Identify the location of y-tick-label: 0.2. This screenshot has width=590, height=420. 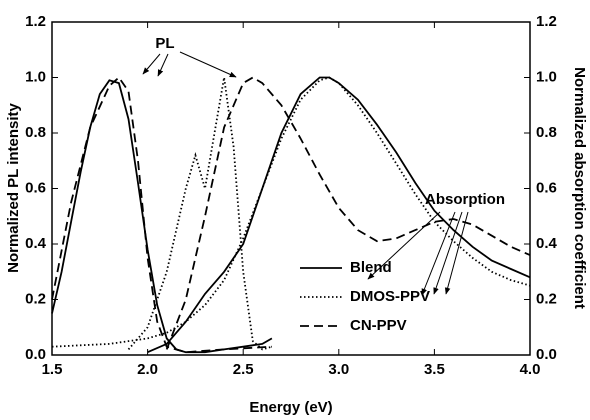
(35, 298).